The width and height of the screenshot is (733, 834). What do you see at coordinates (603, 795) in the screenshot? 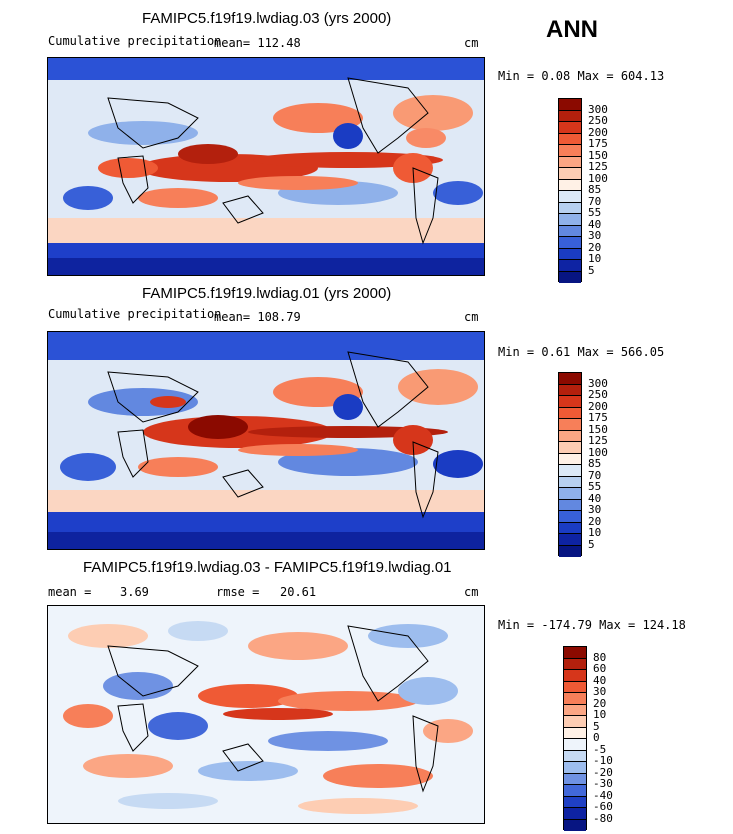
I see `colorbar-tick-label: -40` at bounding box center [603, 795].